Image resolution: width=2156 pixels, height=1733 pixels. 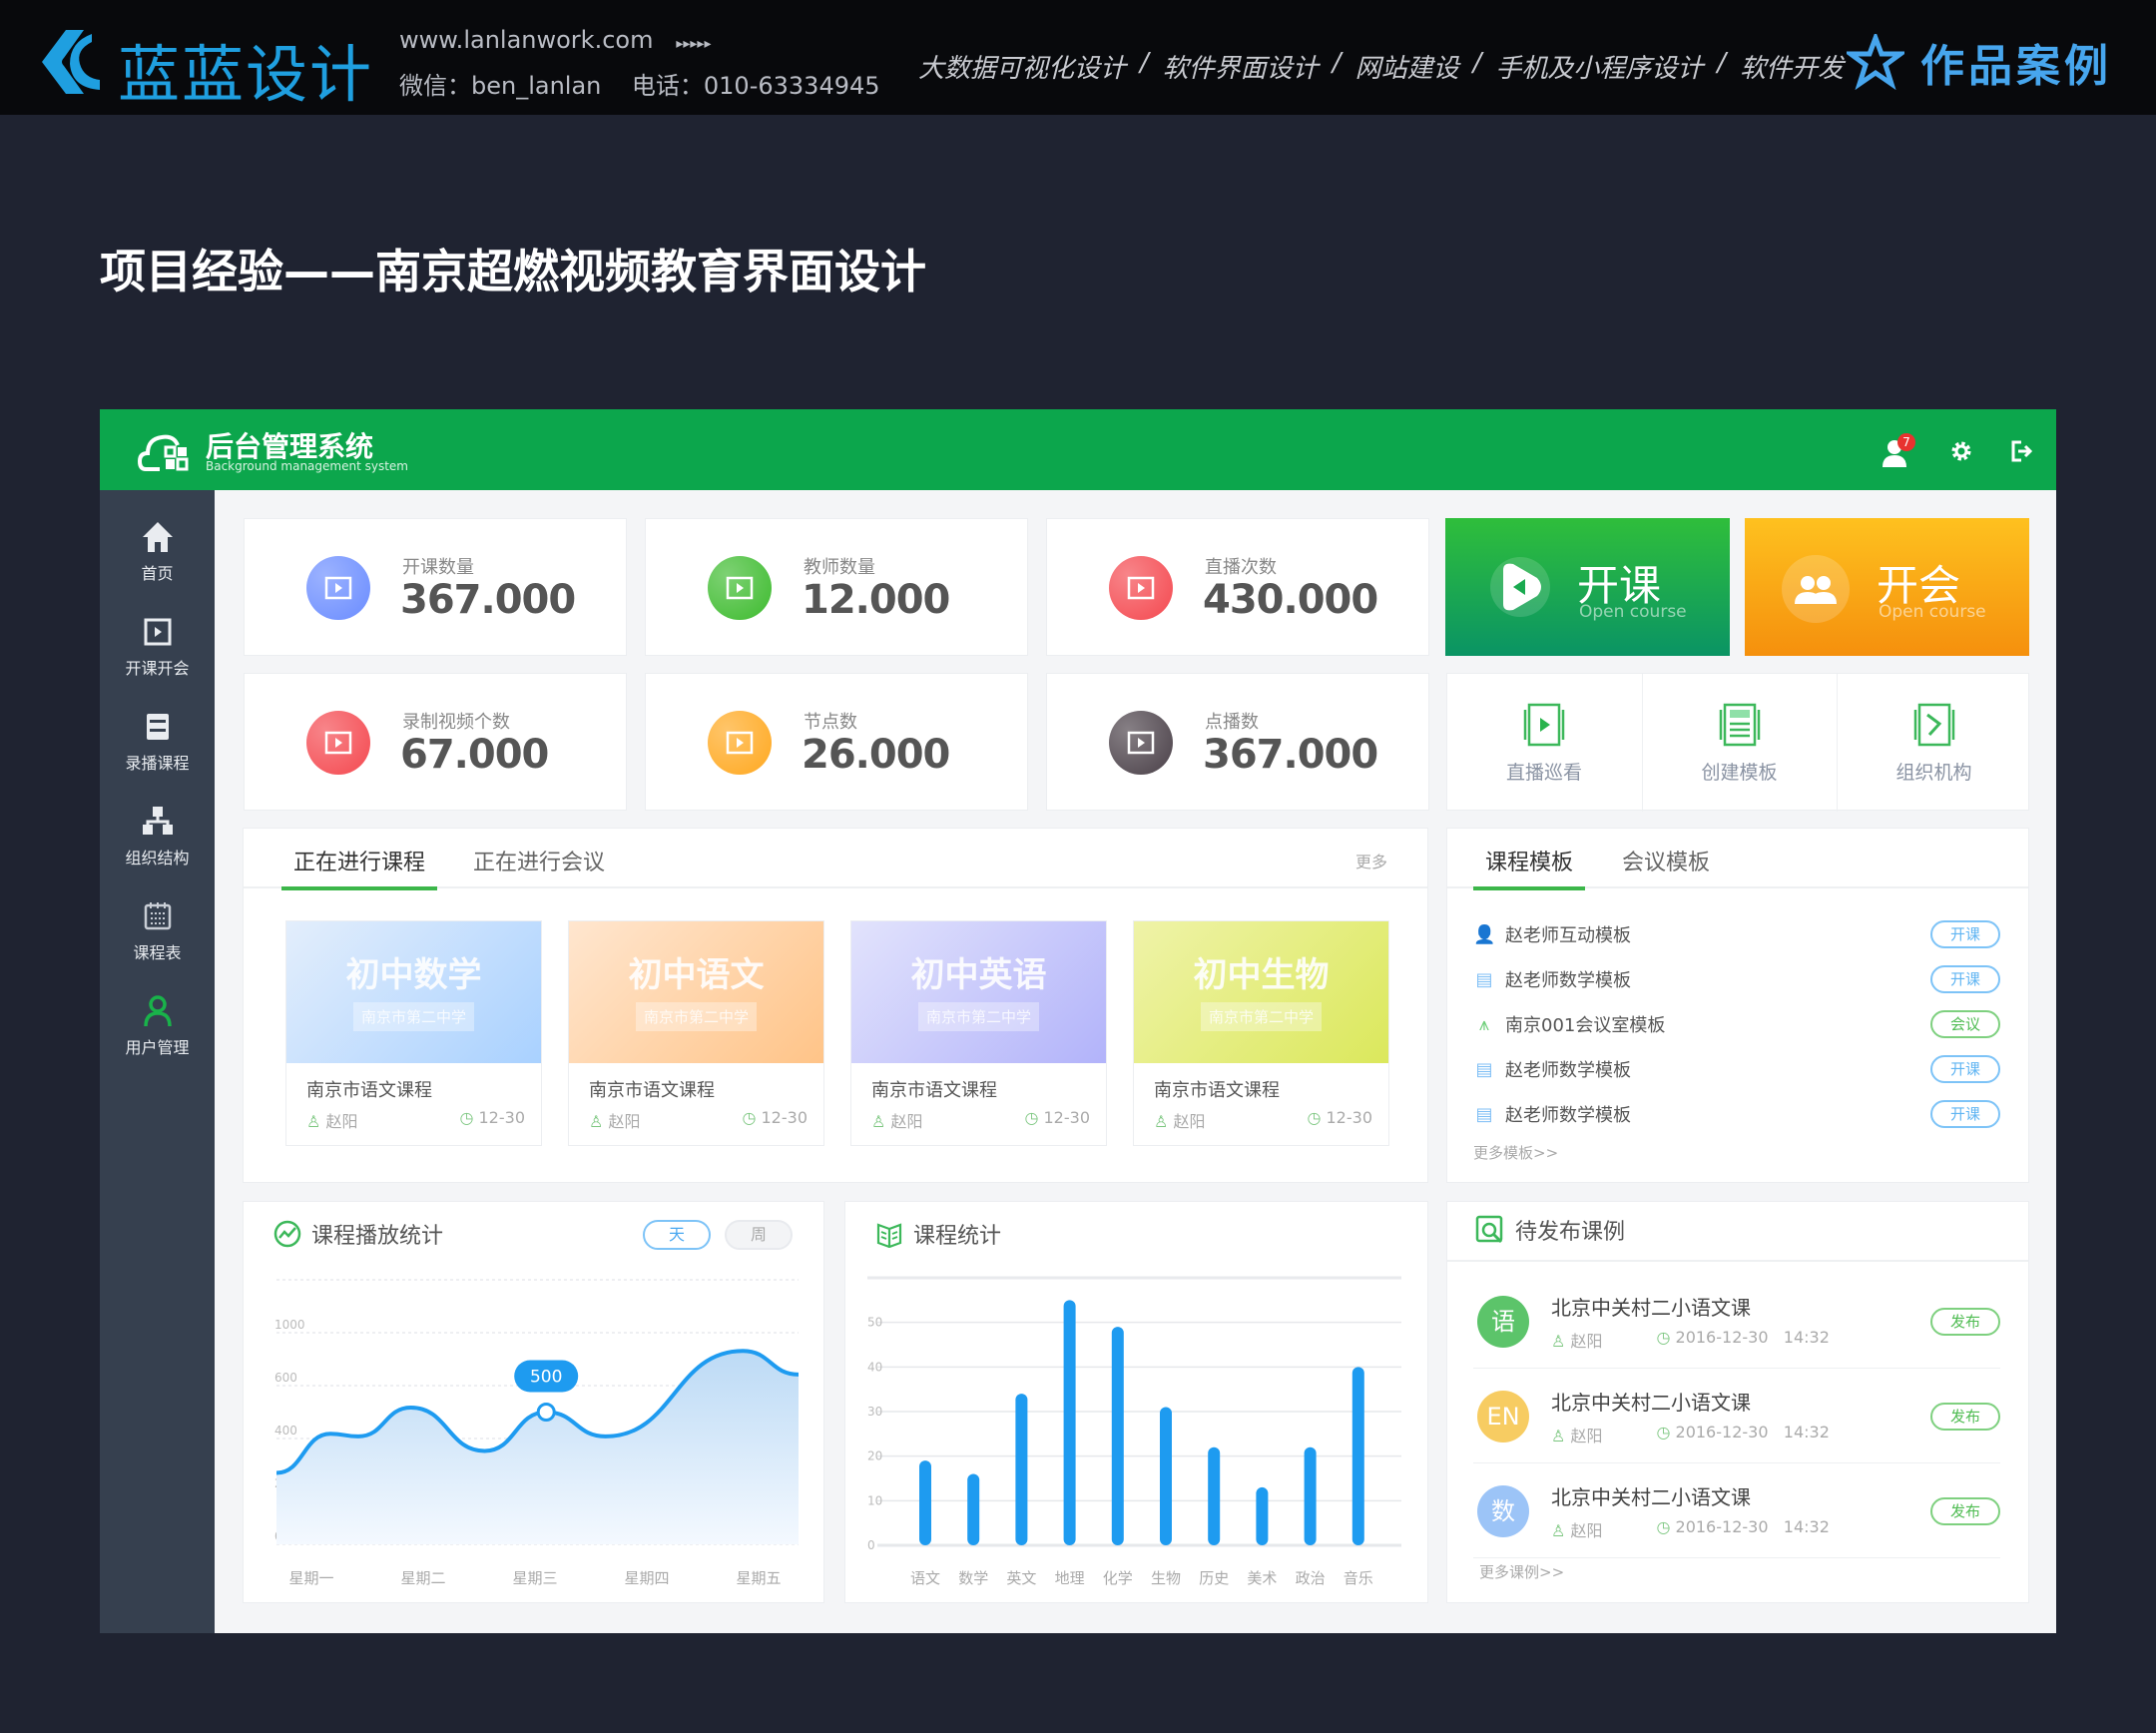 What do you see at coordinates (978, 992) in the screenshot?
I see `course-cover: 初中英语 南京市第二中学` at bounding box center [978, 992].